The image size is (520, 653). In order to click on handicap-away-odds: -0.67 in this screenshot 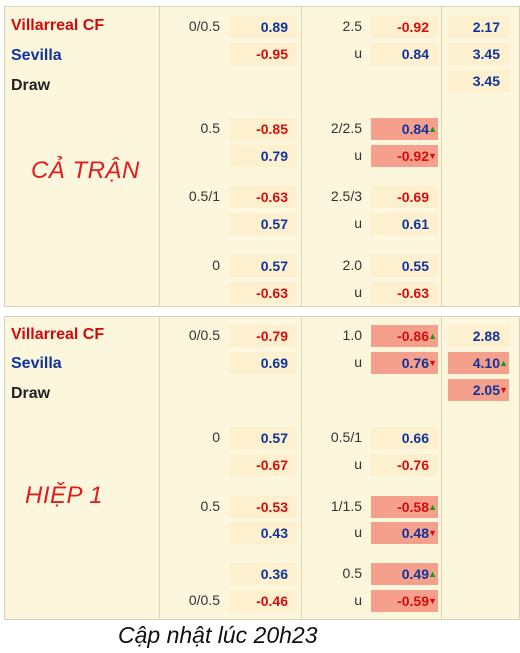, I will do `click(263, 465)`.